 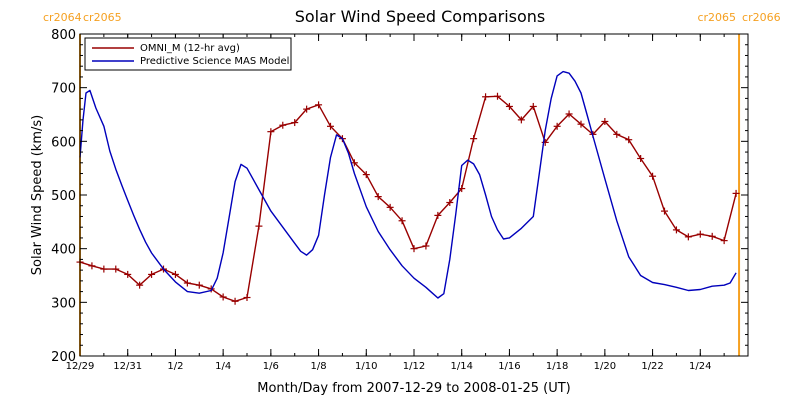 I want to click on y-tick-label: 300, so click(x=63, y=303).